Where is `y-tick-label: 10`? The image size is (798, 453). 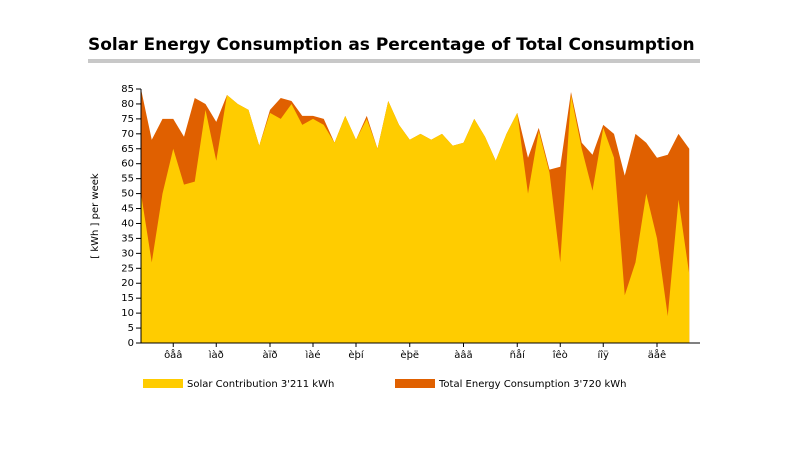 y-tick-label: 10 is located at coordinates (127, 313).